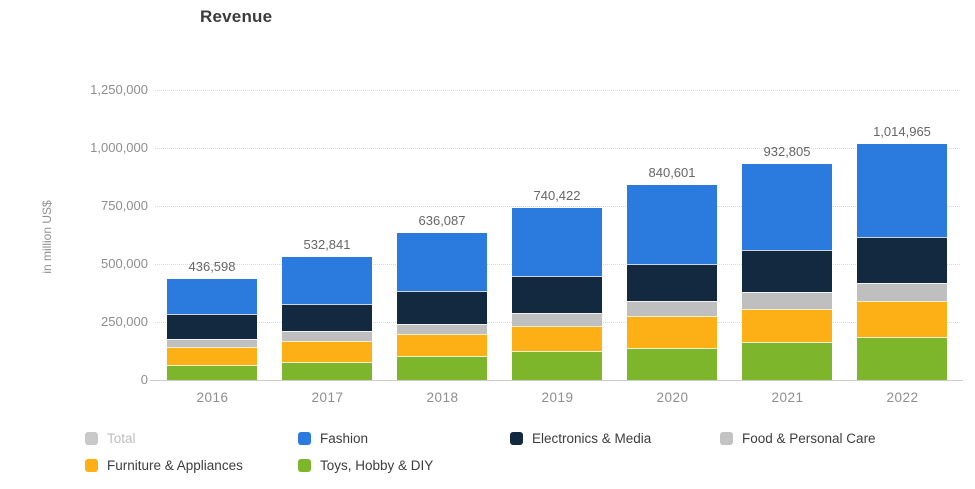 The image size is (975, 489). I want to click on bar-2019: 740,422, so click(557, 284).